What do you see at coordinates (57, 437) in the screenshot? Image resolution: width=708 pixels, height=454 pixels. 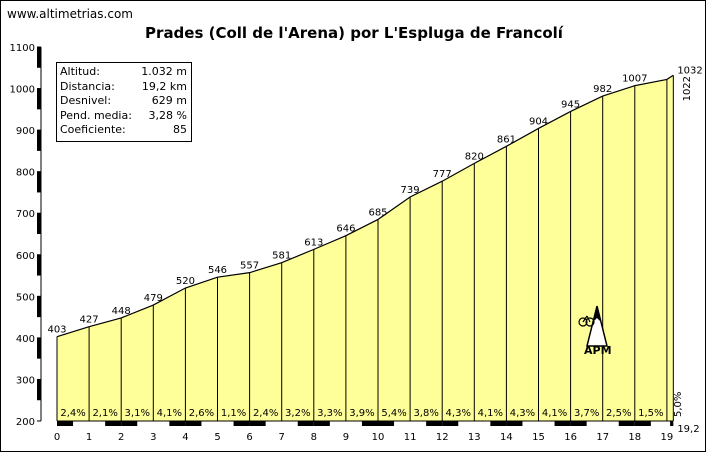 I see `x-tick-label: 0` at bounding box center [57, 437].